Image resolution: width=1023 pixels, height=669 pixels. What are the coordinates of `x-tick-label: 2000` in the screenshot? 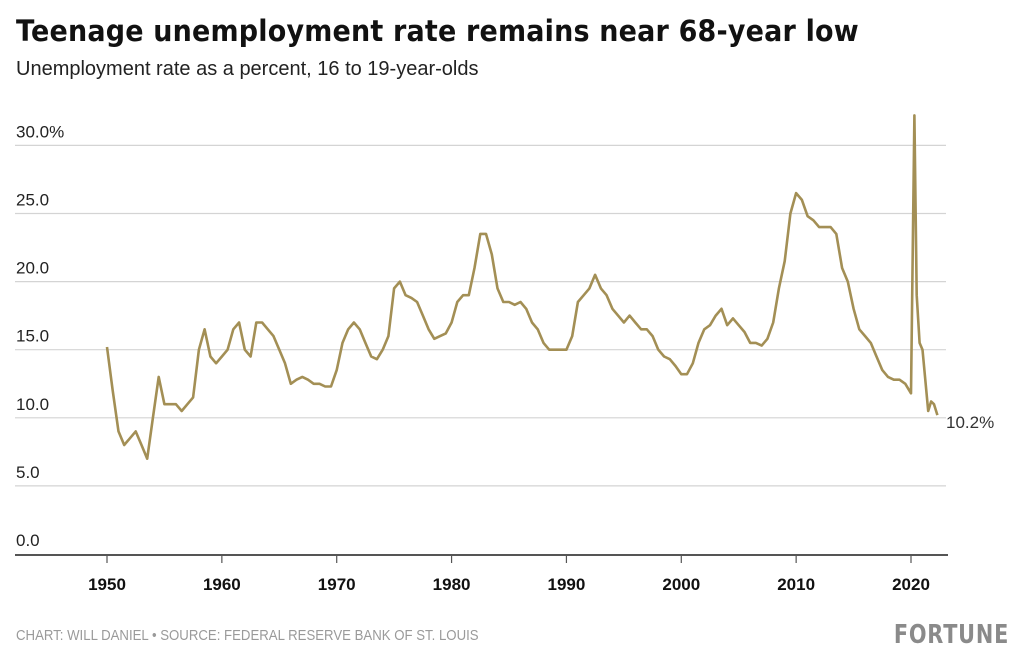 It's located at (681, 584).